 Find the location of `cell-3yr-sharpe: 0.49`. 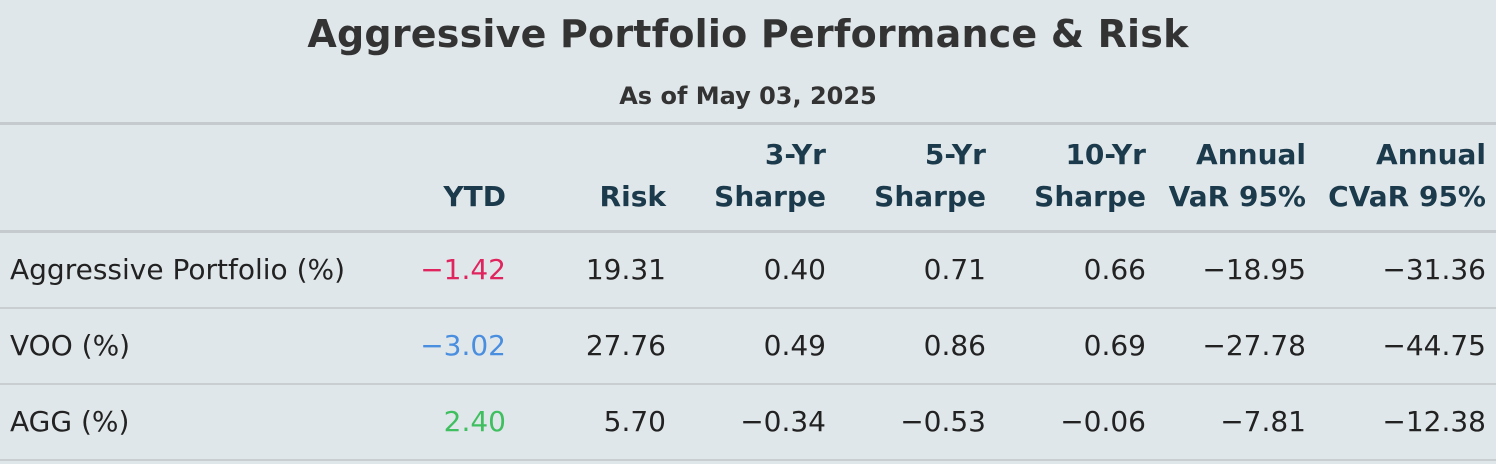

cell-3yr-sharpe: 0.49 is located at coordinates (794, 345).